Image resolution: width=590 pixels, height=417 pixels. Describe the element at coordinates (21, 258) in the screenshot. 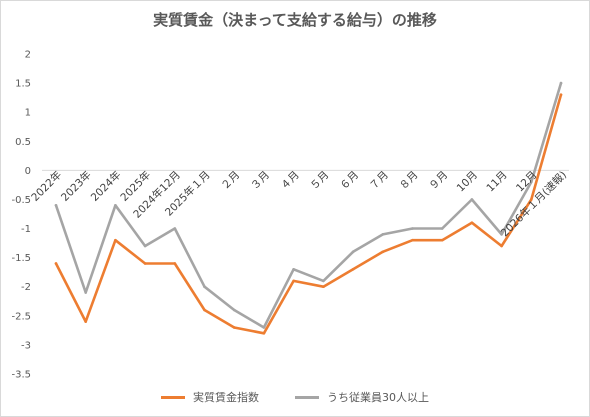

I see `y-tick-label: -1.5` at that location.